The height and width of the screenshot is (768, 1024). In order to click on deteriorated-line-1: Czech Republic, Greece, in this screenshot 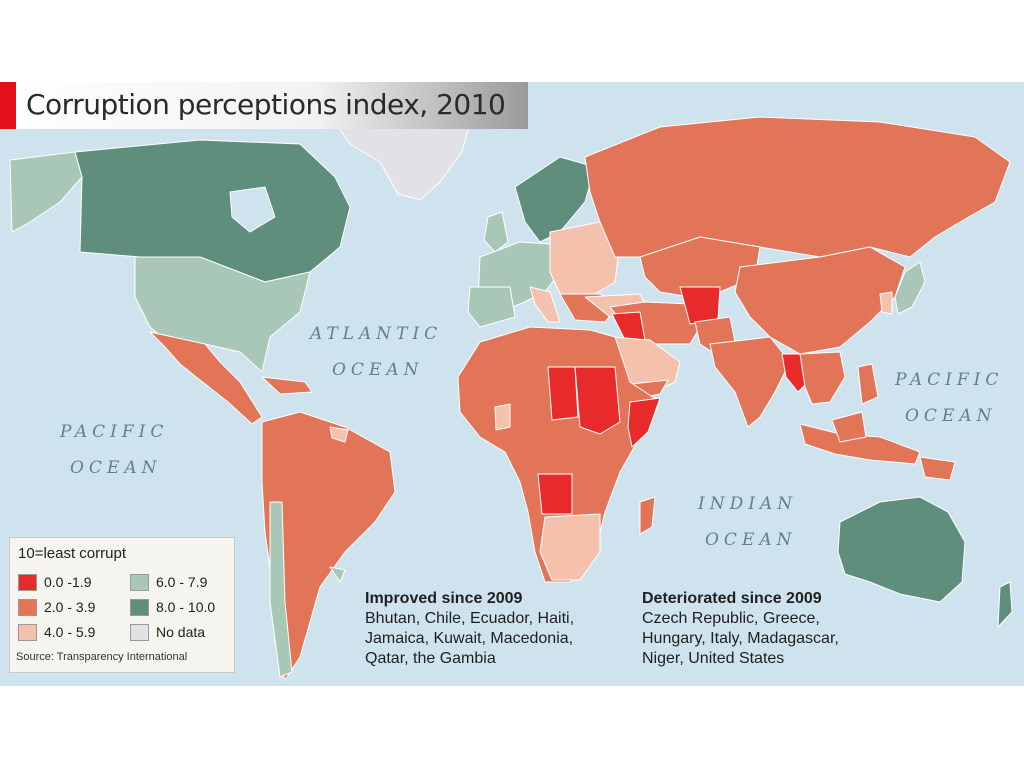, I will do `click(731, 618)`.